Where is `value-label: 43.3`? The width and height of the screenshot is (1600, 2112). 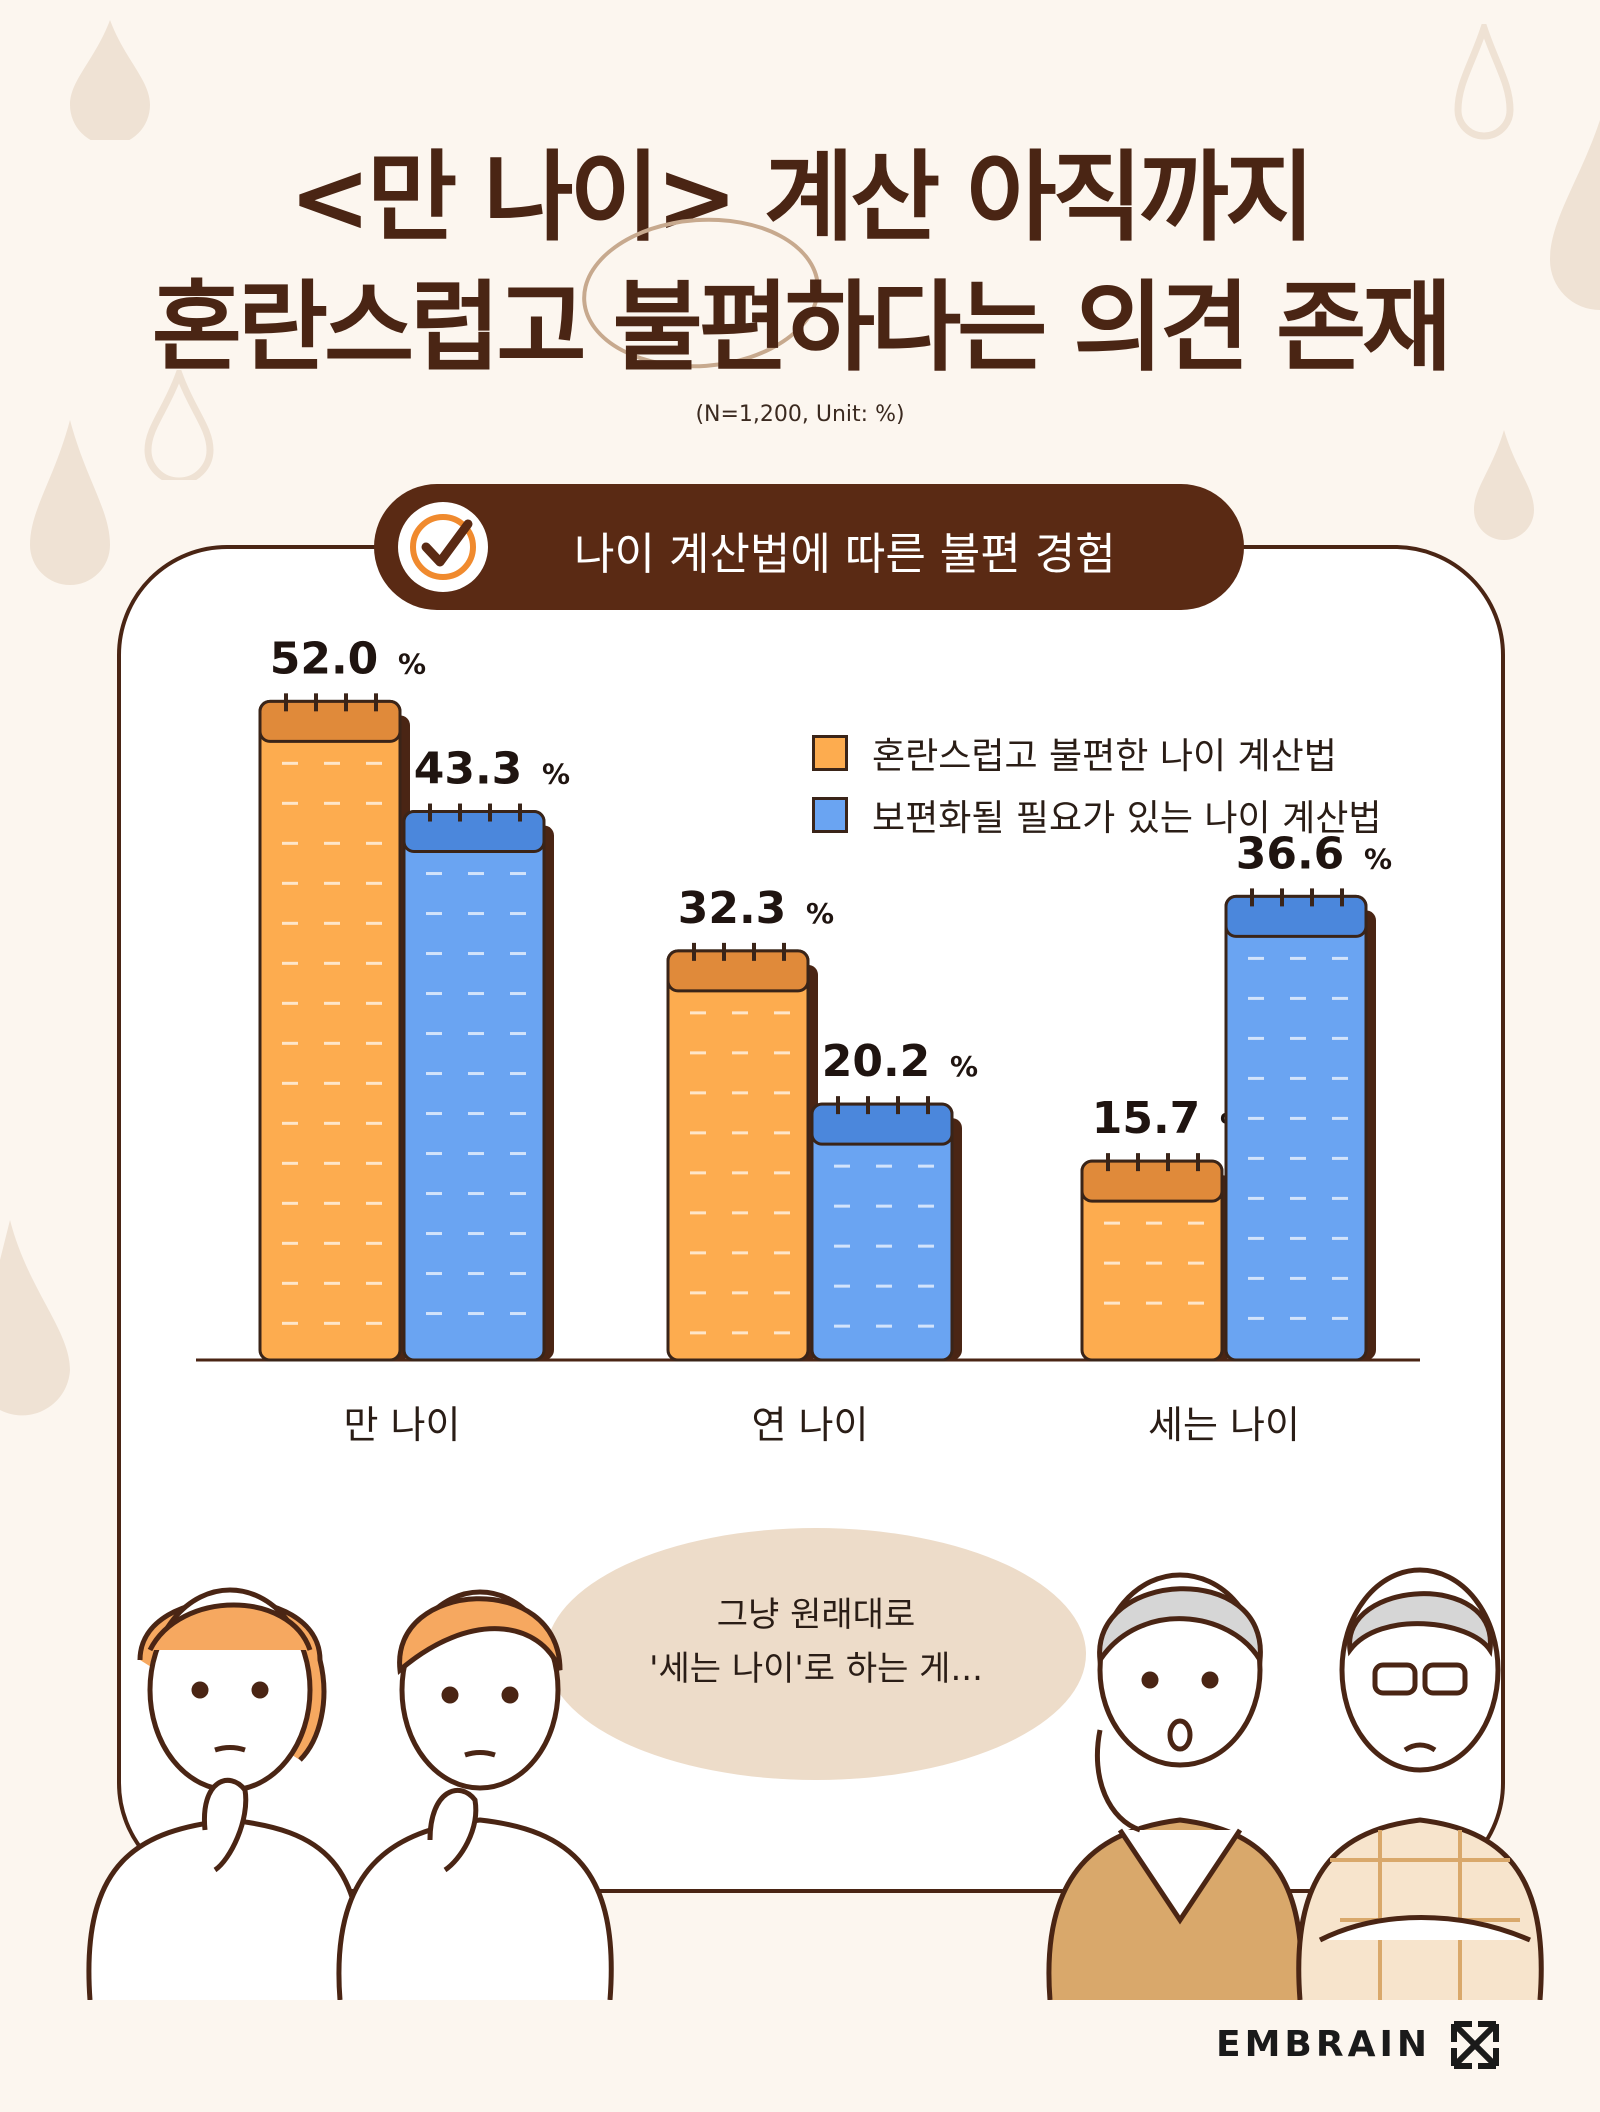
value-label: 43.3 is located at coordinates (468, 769).